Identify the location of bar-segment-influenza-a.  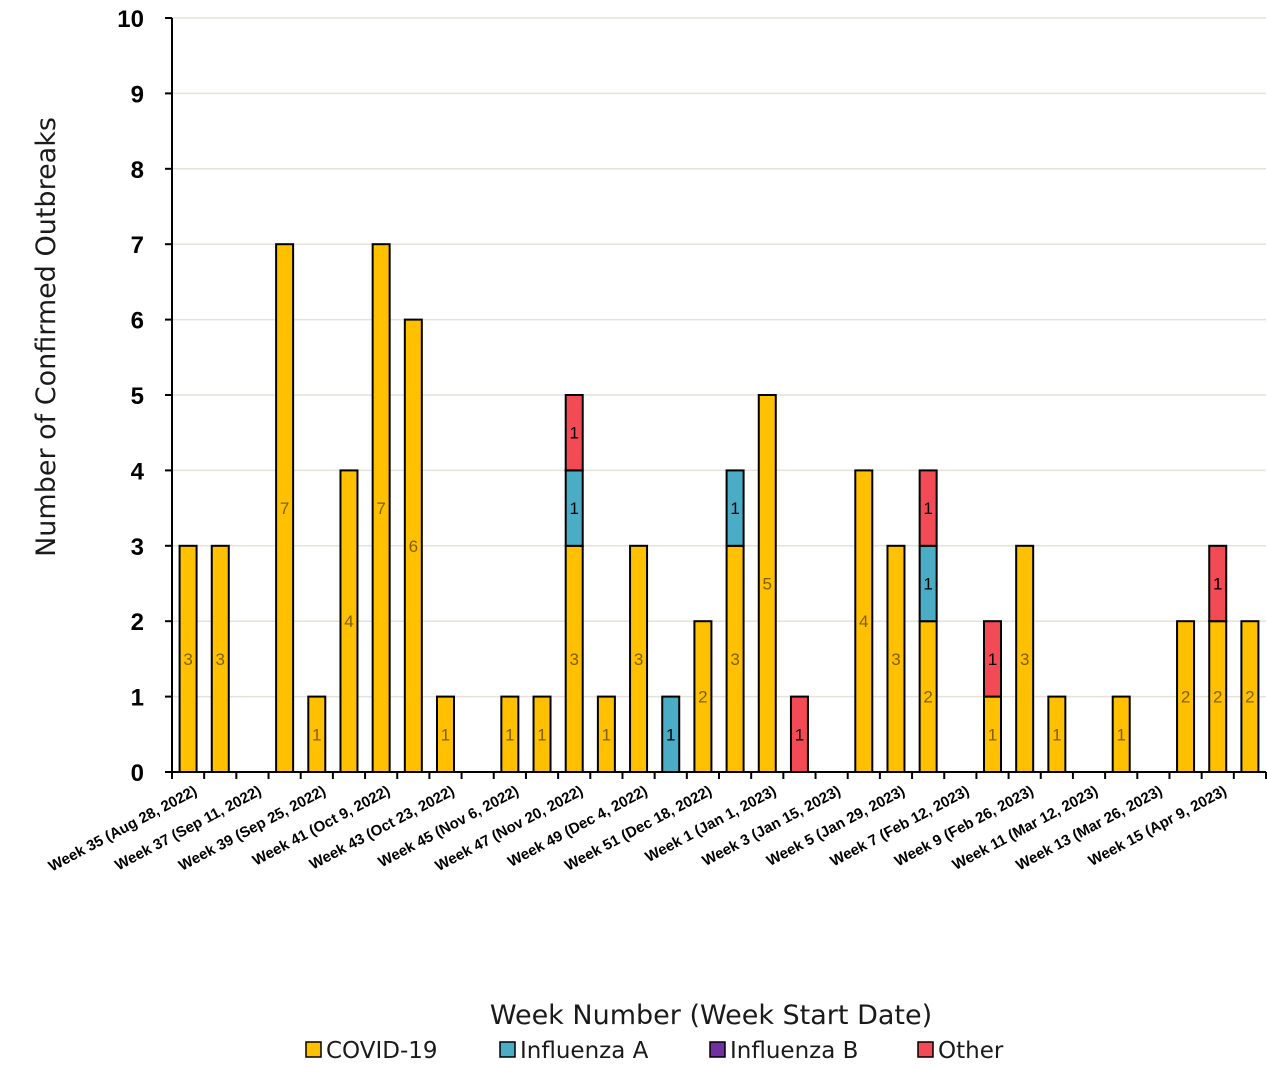
(735, 508).